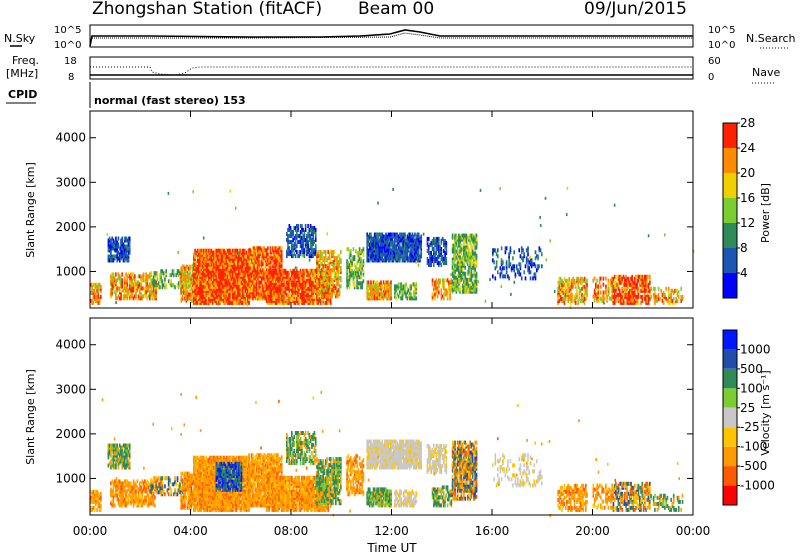  What do you see at coordinates (126, 95) in the screenshot?
I see `cpid-row: CPID normal (fast stereo) 153` at bounding box center [126, 95].